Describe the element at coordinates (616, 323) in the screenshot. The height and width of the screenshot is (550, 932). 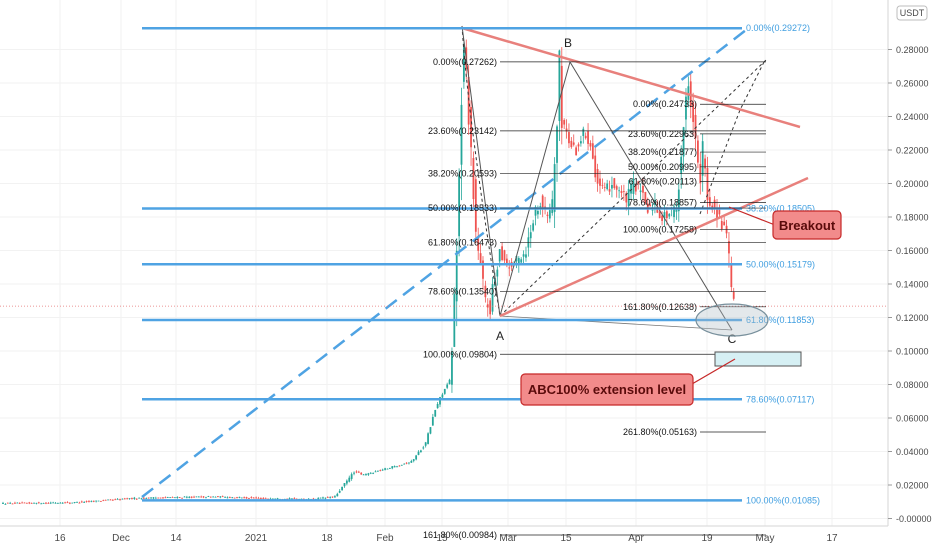
I see `abc-base-line` at that location.